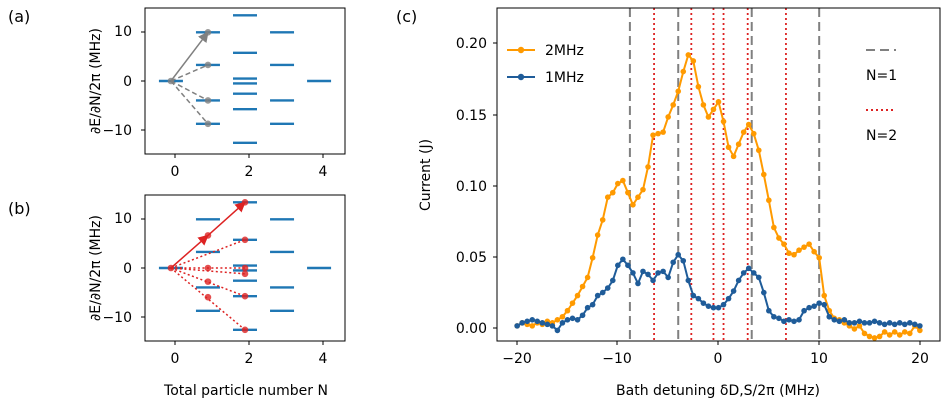  What do you see at coordinates (245, 266) in the screenshot?
I see `panel-b-marks` at bounding box center [245, 266].